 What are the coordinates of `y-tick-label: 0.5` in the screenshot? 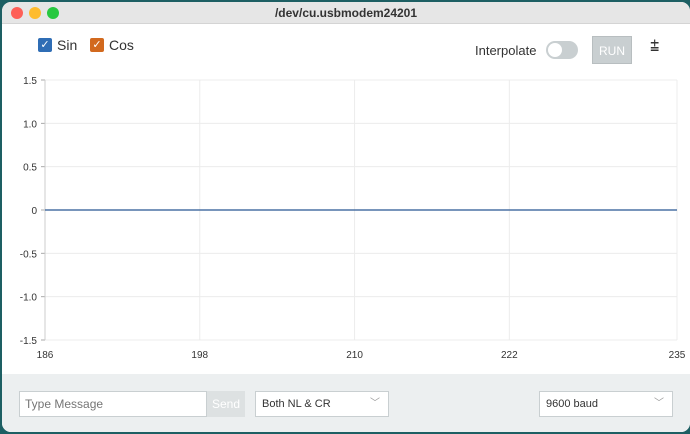 It's located at (30, 168).